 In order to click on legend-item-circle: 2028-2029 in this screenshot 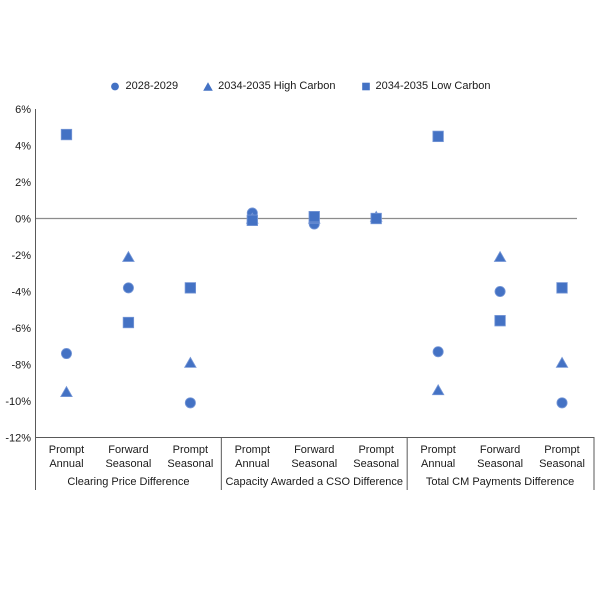, I will do `click(143, 86)`.